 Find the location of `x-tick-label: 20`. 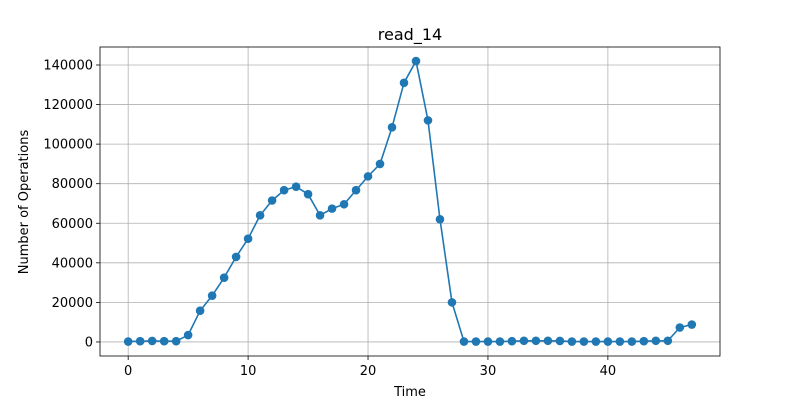

x-tick-label: 20 is located at coordinates (368, 371).